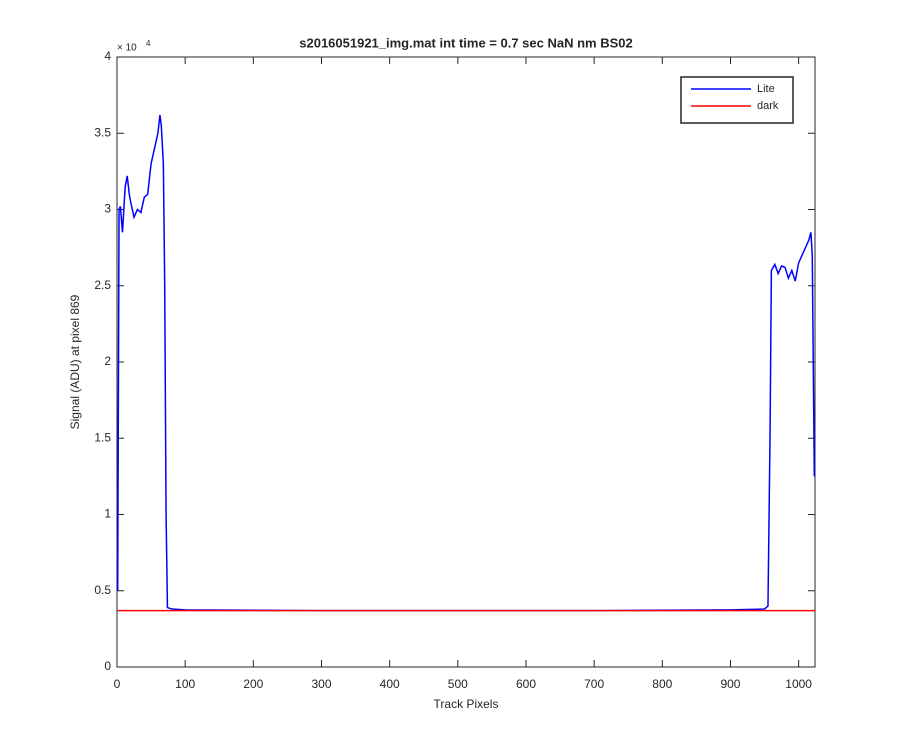  I want to click on x-tick-label: 900, so click(730, 684).